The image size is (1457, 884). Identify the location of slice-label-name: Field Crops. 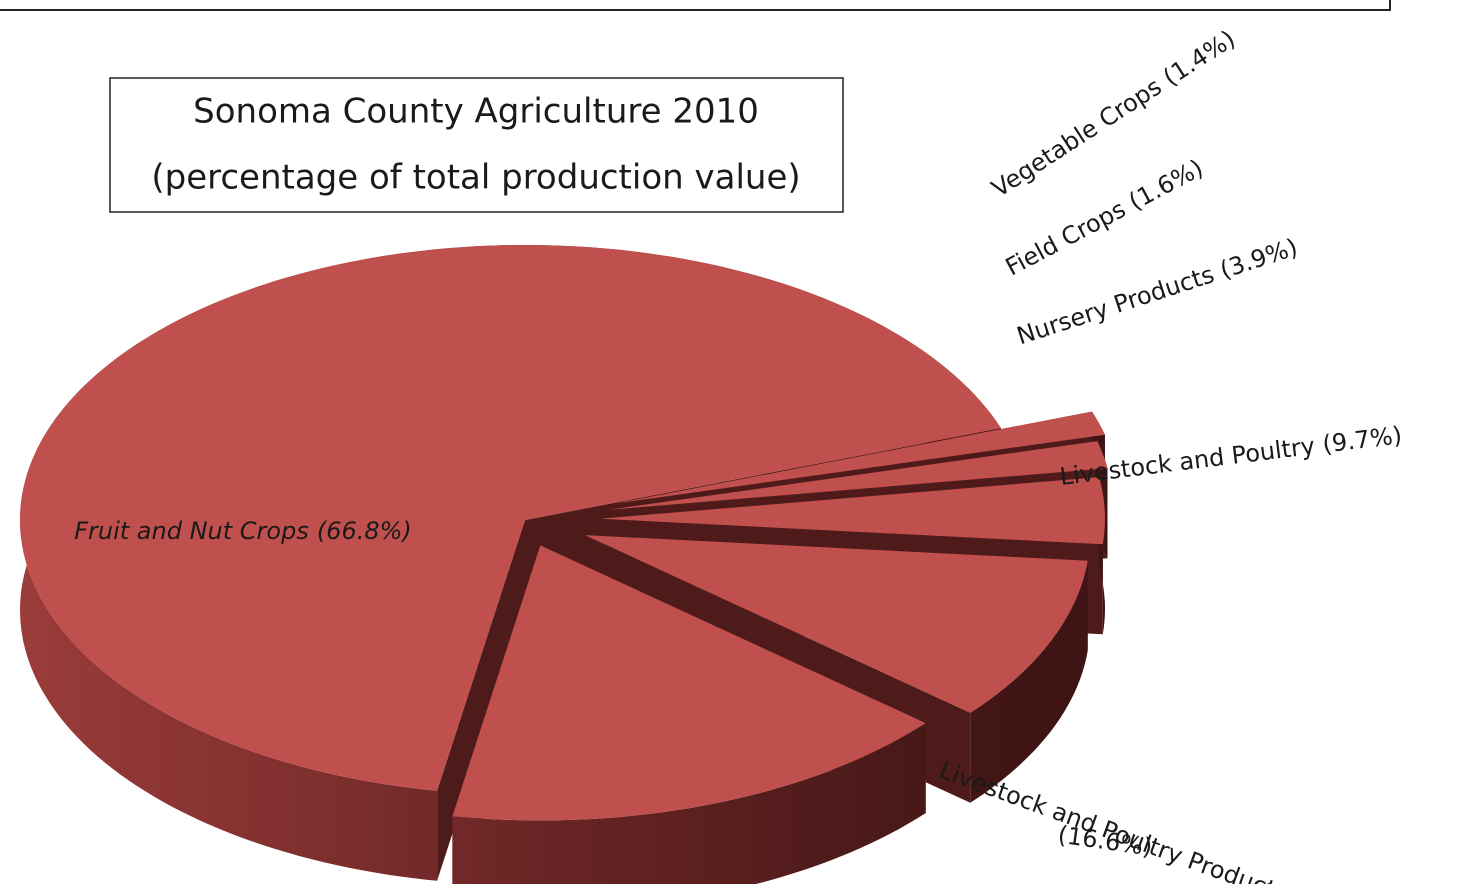
(1065, 238).